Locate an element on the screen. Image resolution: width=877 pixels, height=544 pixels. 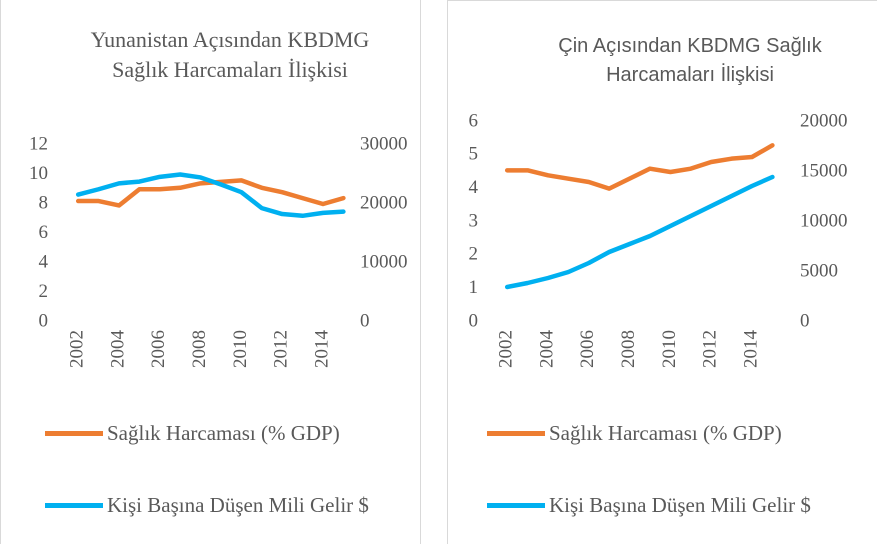
y2-tick-label: 15000 is located at coordinates (824, 170).